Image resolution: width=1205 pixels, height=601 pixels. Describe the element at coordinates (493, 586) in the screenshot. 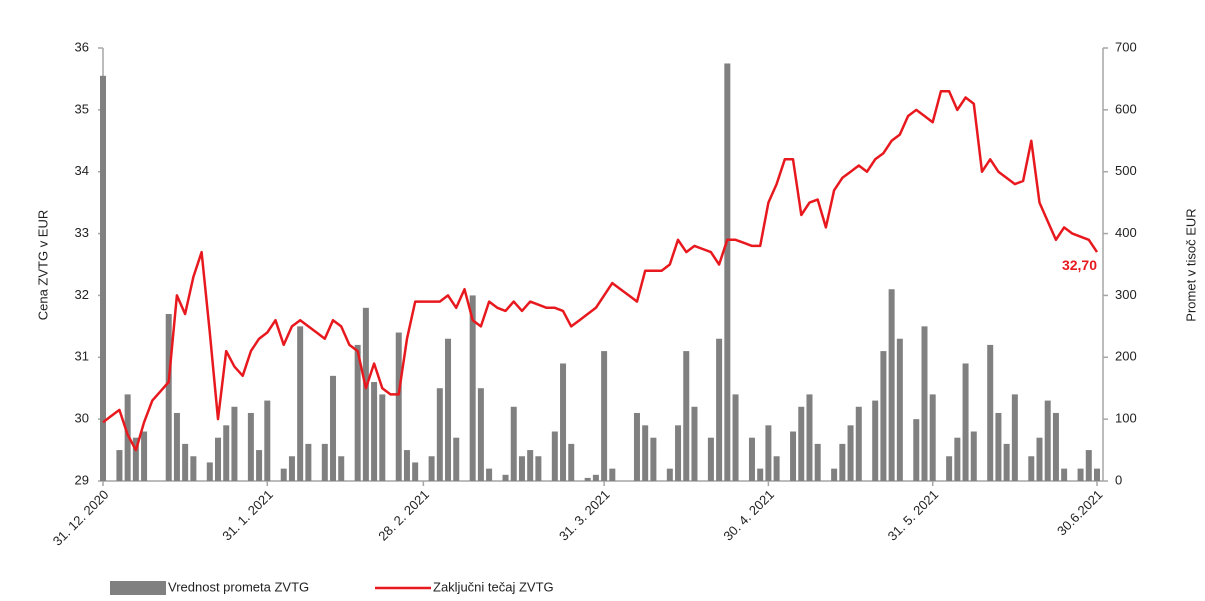

I see `legend-label: Zaključni tečaj ZVTG` at that location.